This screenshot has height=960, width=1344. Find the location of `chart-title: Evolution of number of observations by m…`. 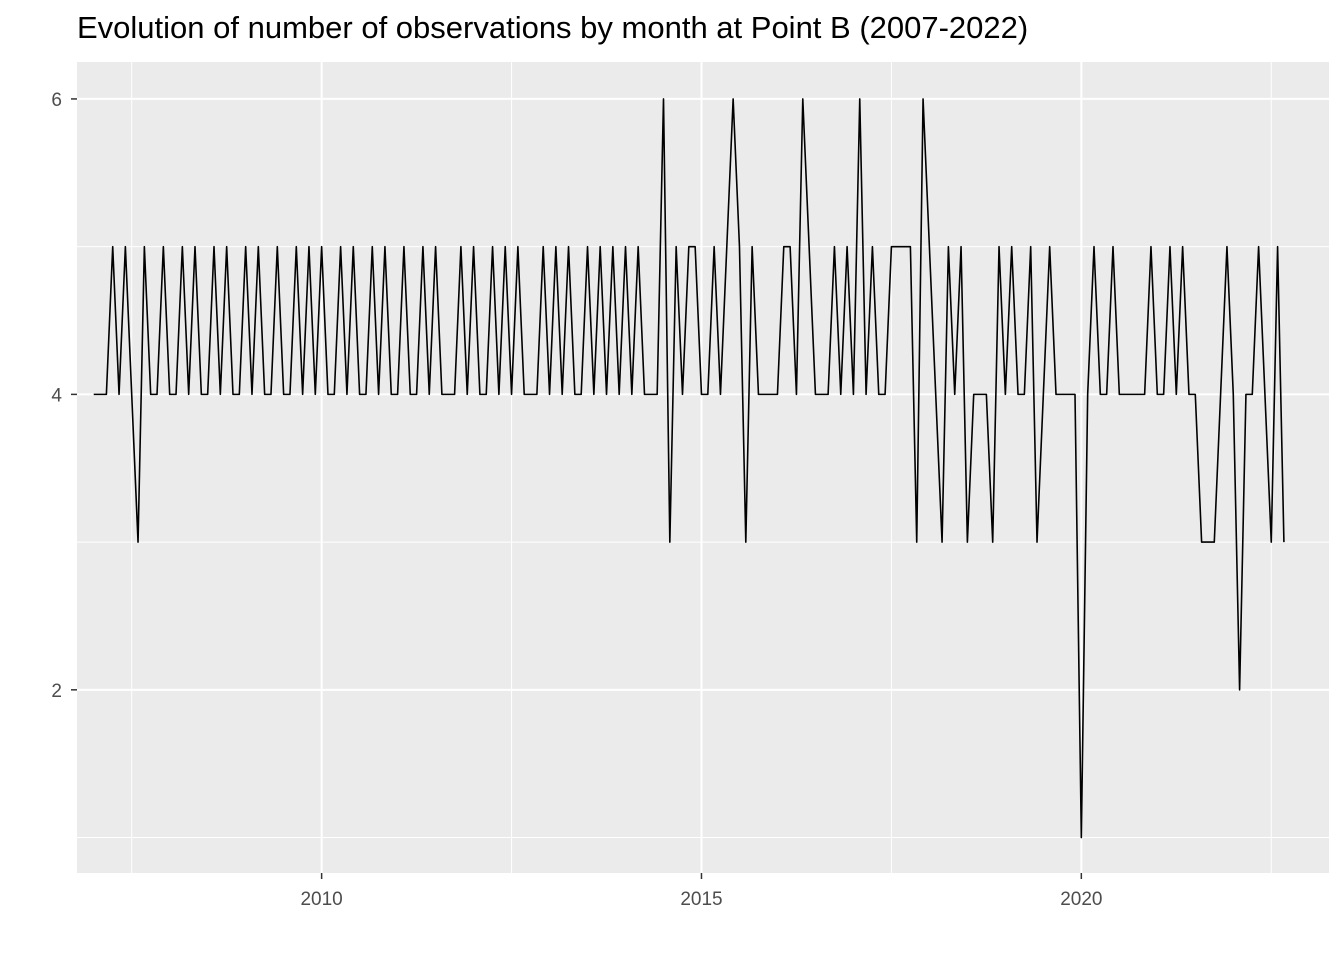

chart-title: Evolution of number of observations by m… is located at coordinates (553, 27).